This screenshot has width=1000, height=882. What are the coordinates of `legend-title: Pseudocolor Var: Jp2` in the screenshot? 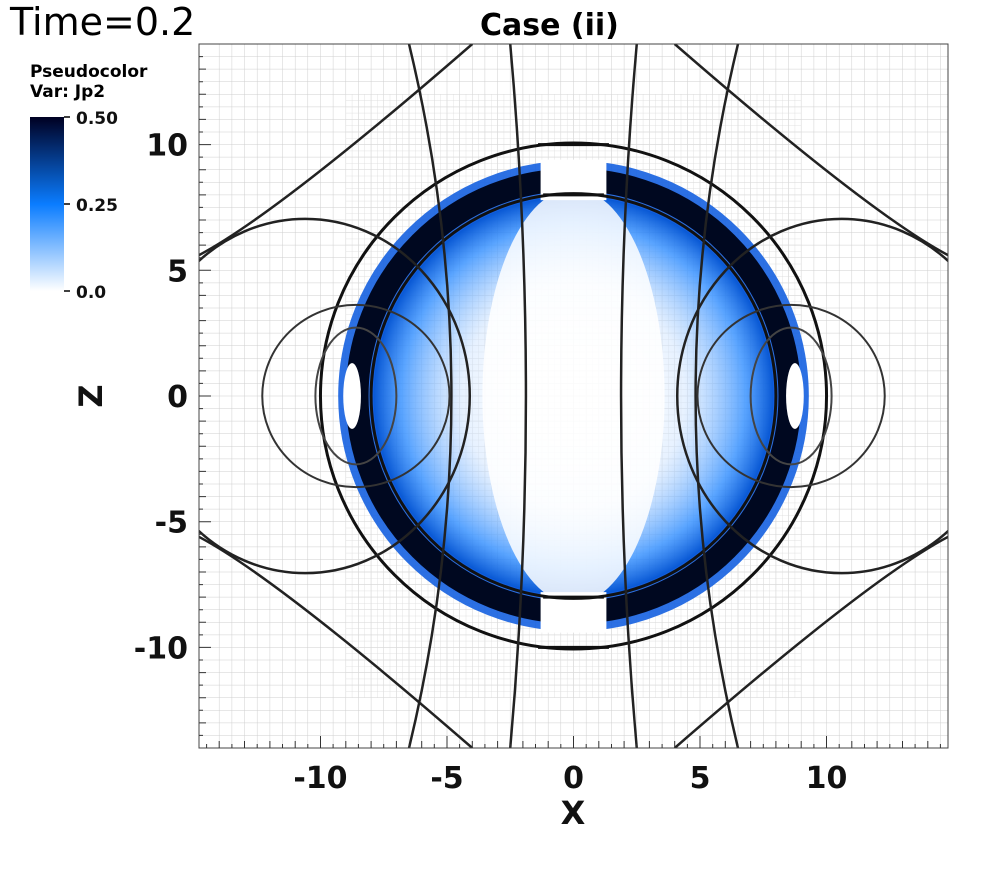 It's located at (88, 82).